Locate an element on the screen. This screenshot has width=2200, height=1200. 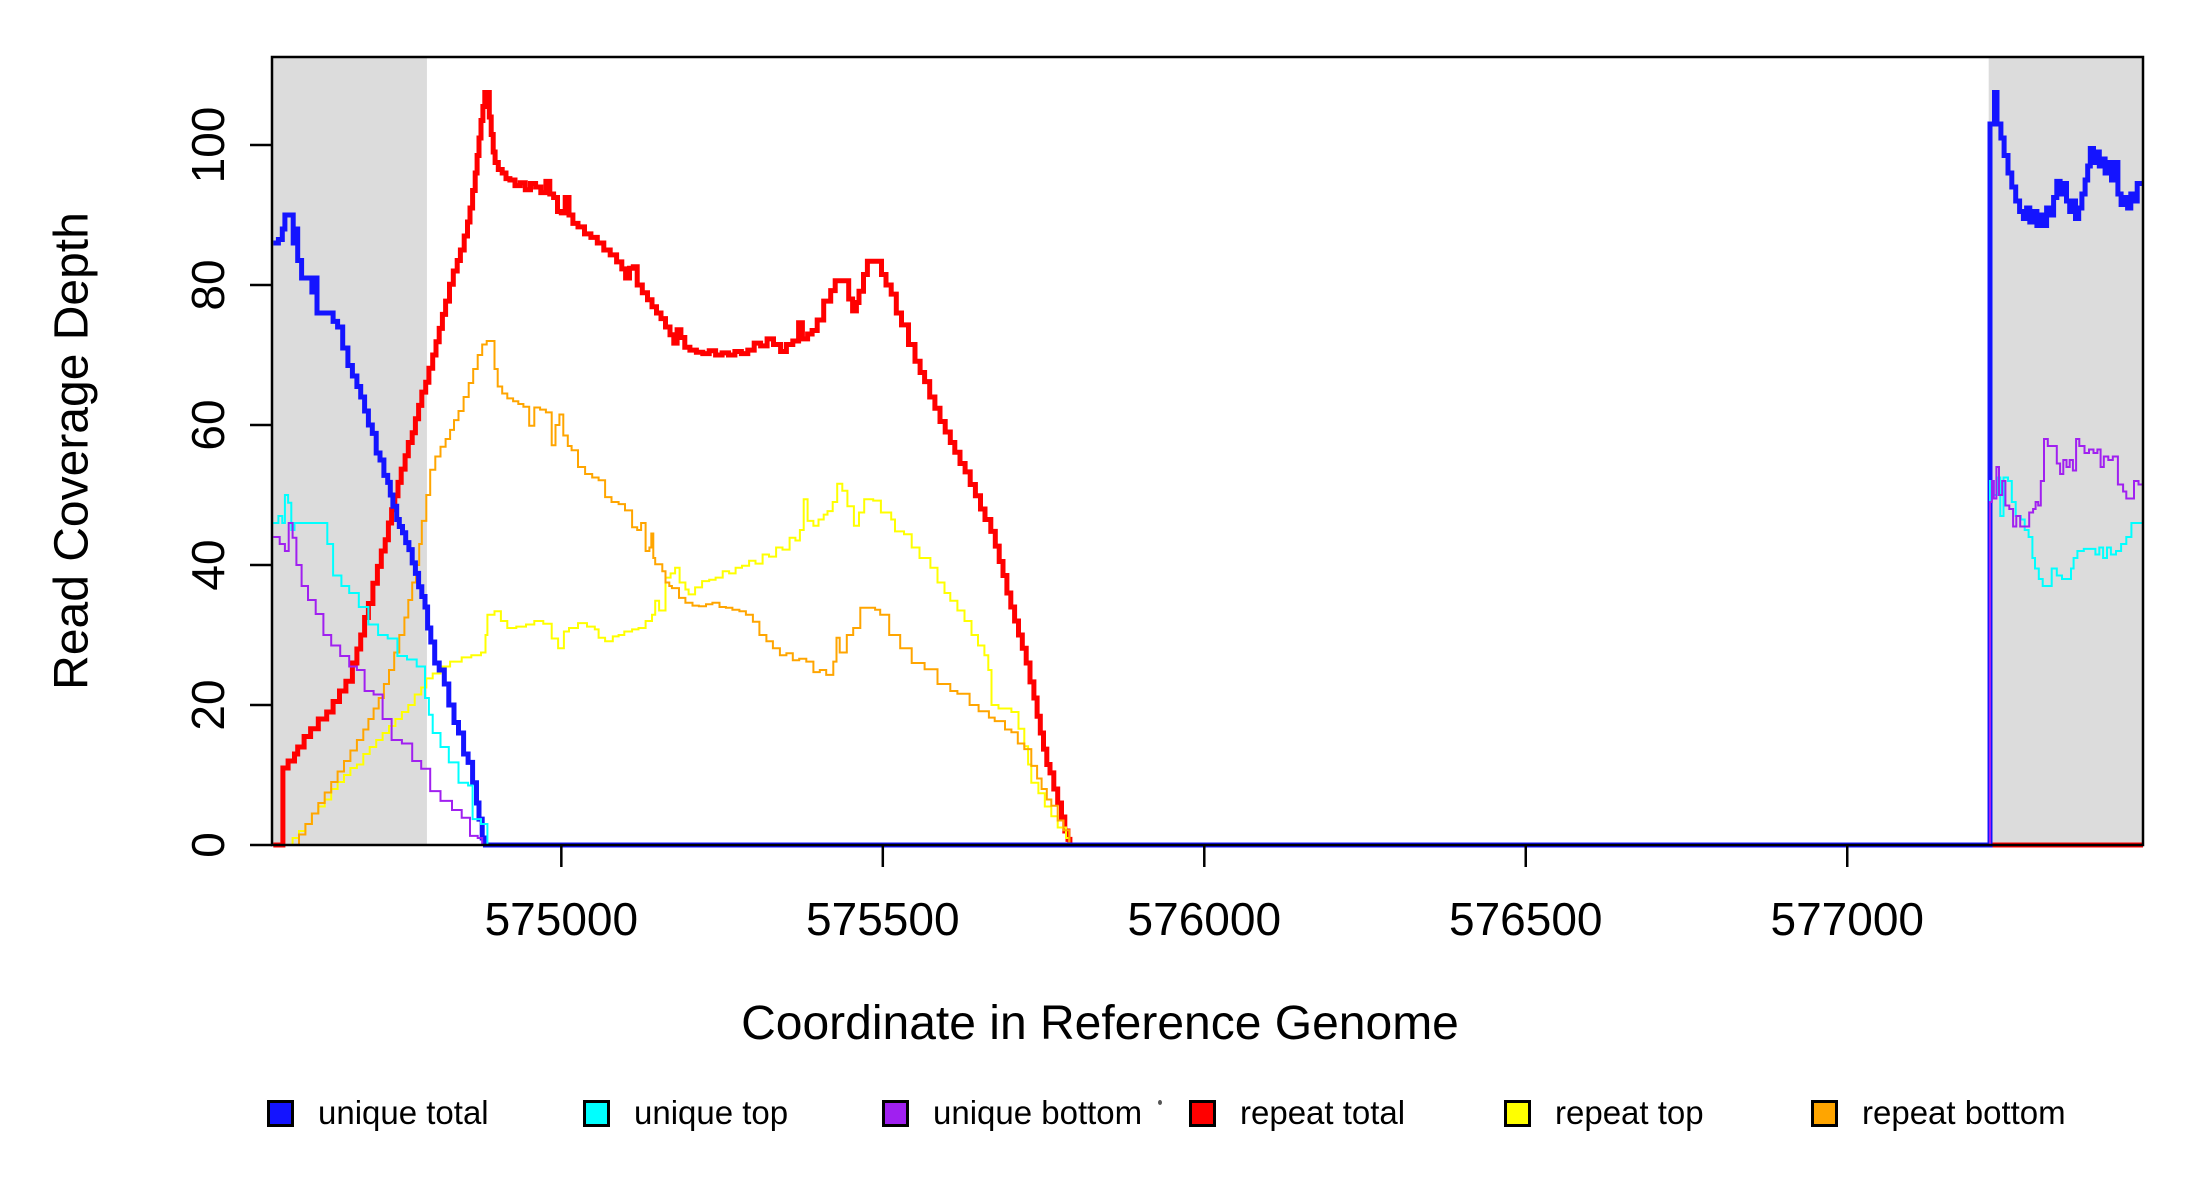
legend-swatch-repeat-bottom is located at coordinates (1824, 1113).